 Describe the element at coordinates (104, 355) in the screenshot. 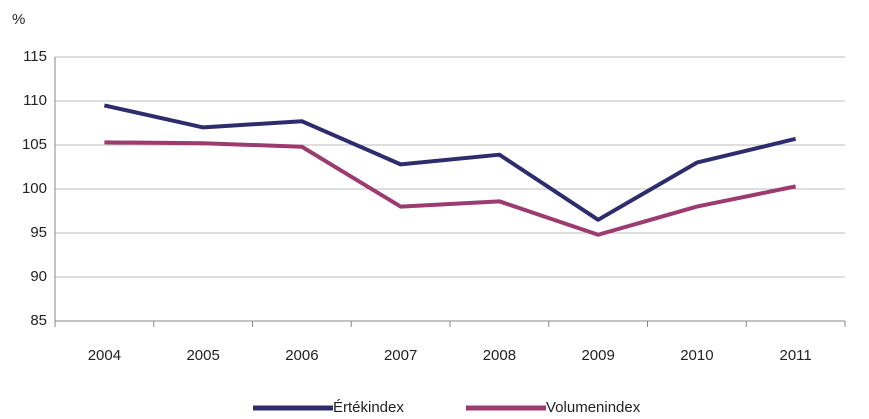

I see `x-tick-label: 2004` at that location.